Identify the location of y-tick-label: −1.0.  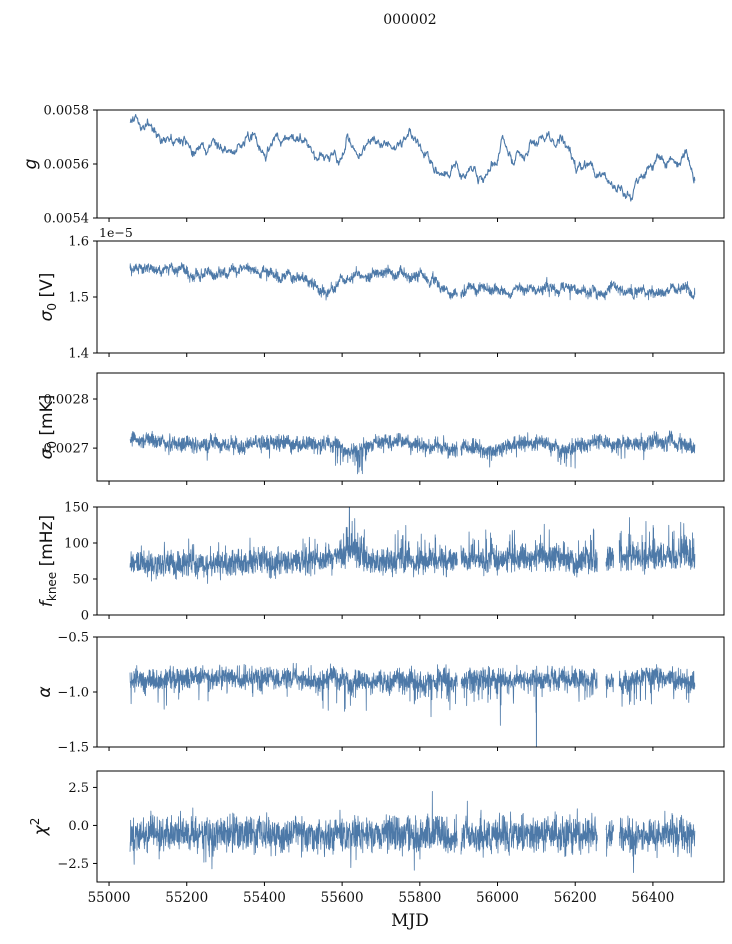
(73, 693).